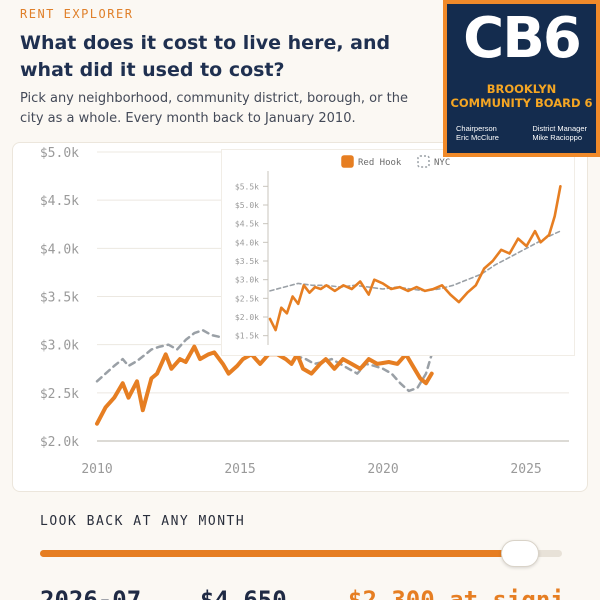 The image size is (600, 600). Describe the element at coordinates (247, 298) in the screenshot. I see `inset-y-tick-label: $2.5k` at that location.